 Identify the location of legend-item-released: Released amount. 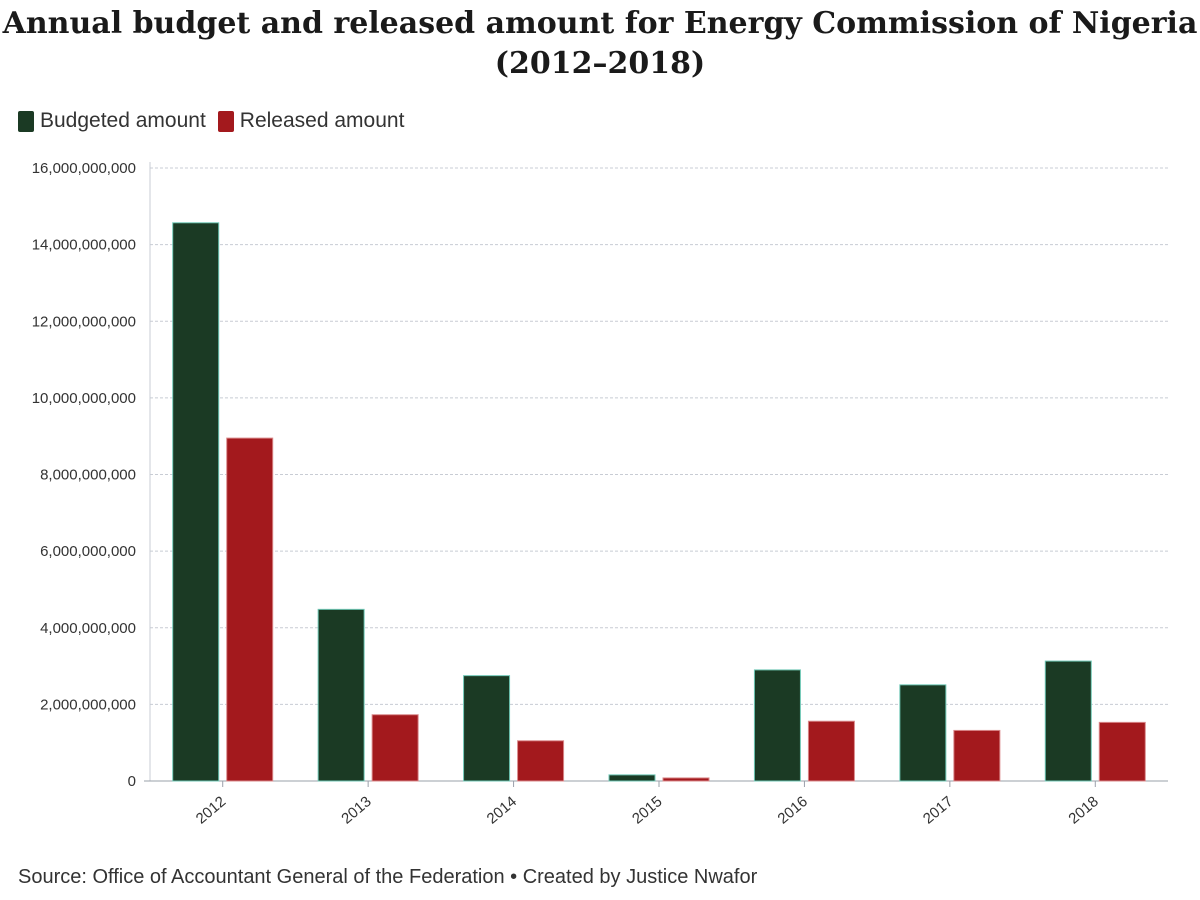
(311, 121).